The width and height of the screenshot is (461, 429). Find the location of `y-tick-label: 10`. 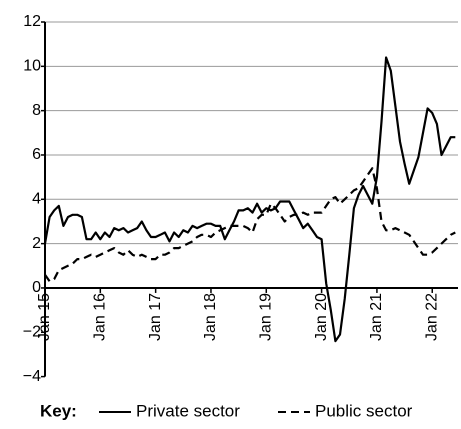

y-tick-label: 10 is located at coordinates (32, 66).